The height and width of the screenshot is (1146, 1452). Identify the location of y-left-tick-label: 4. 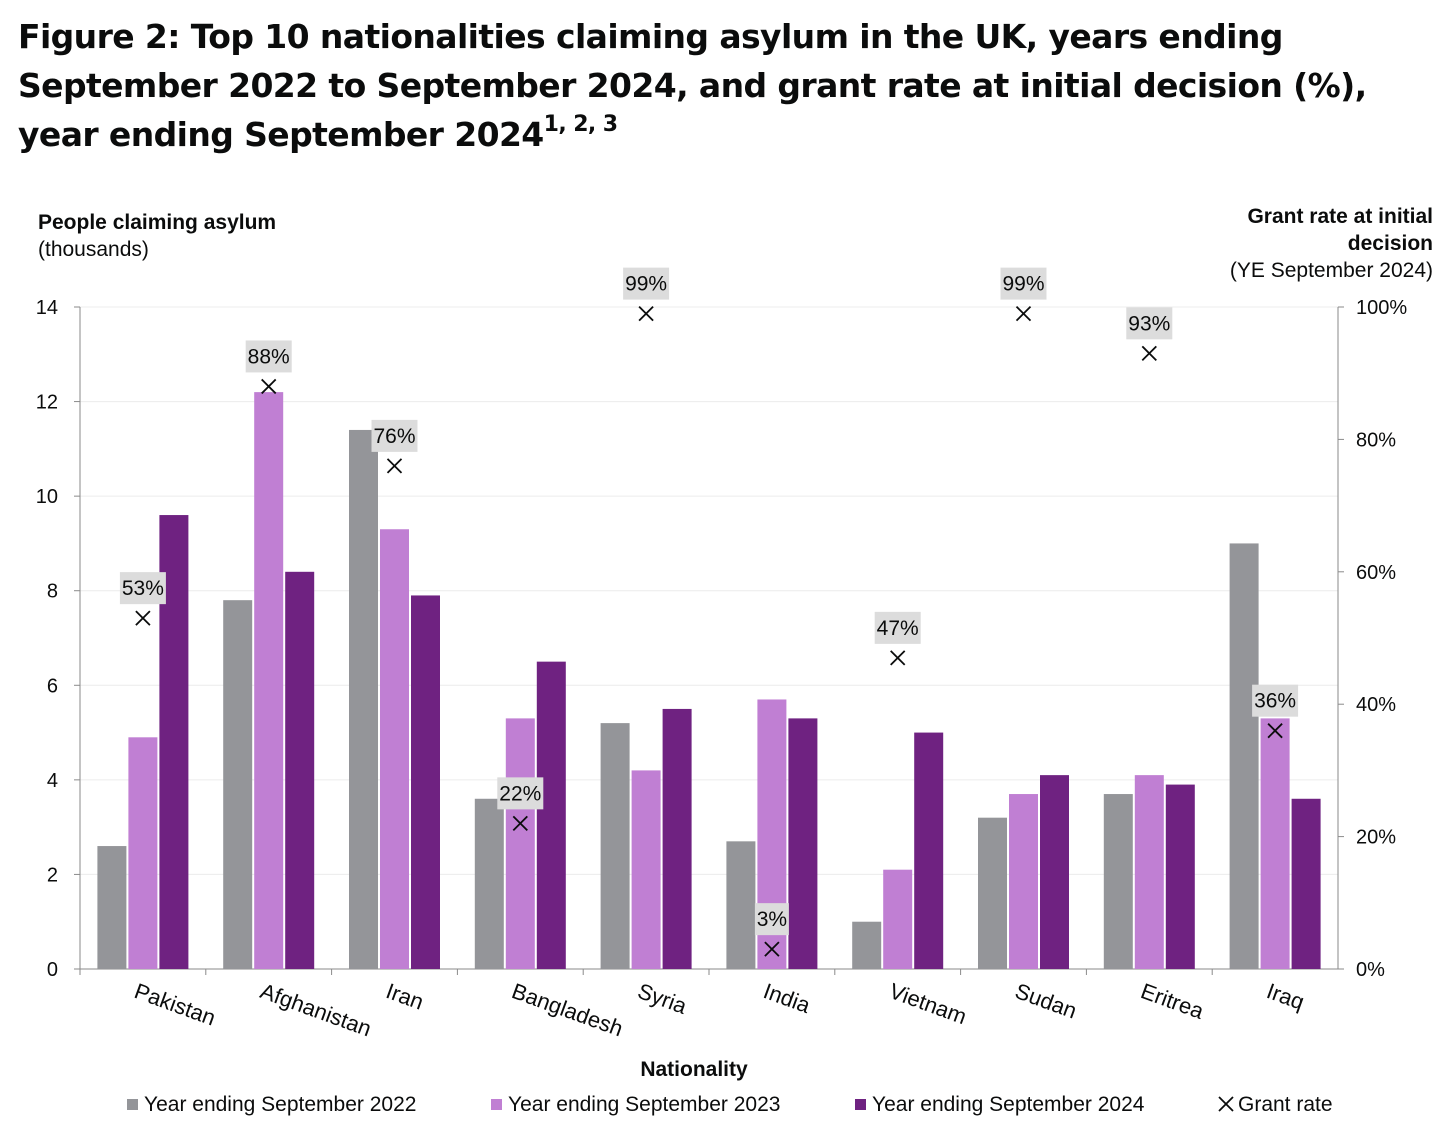
(52, 781).